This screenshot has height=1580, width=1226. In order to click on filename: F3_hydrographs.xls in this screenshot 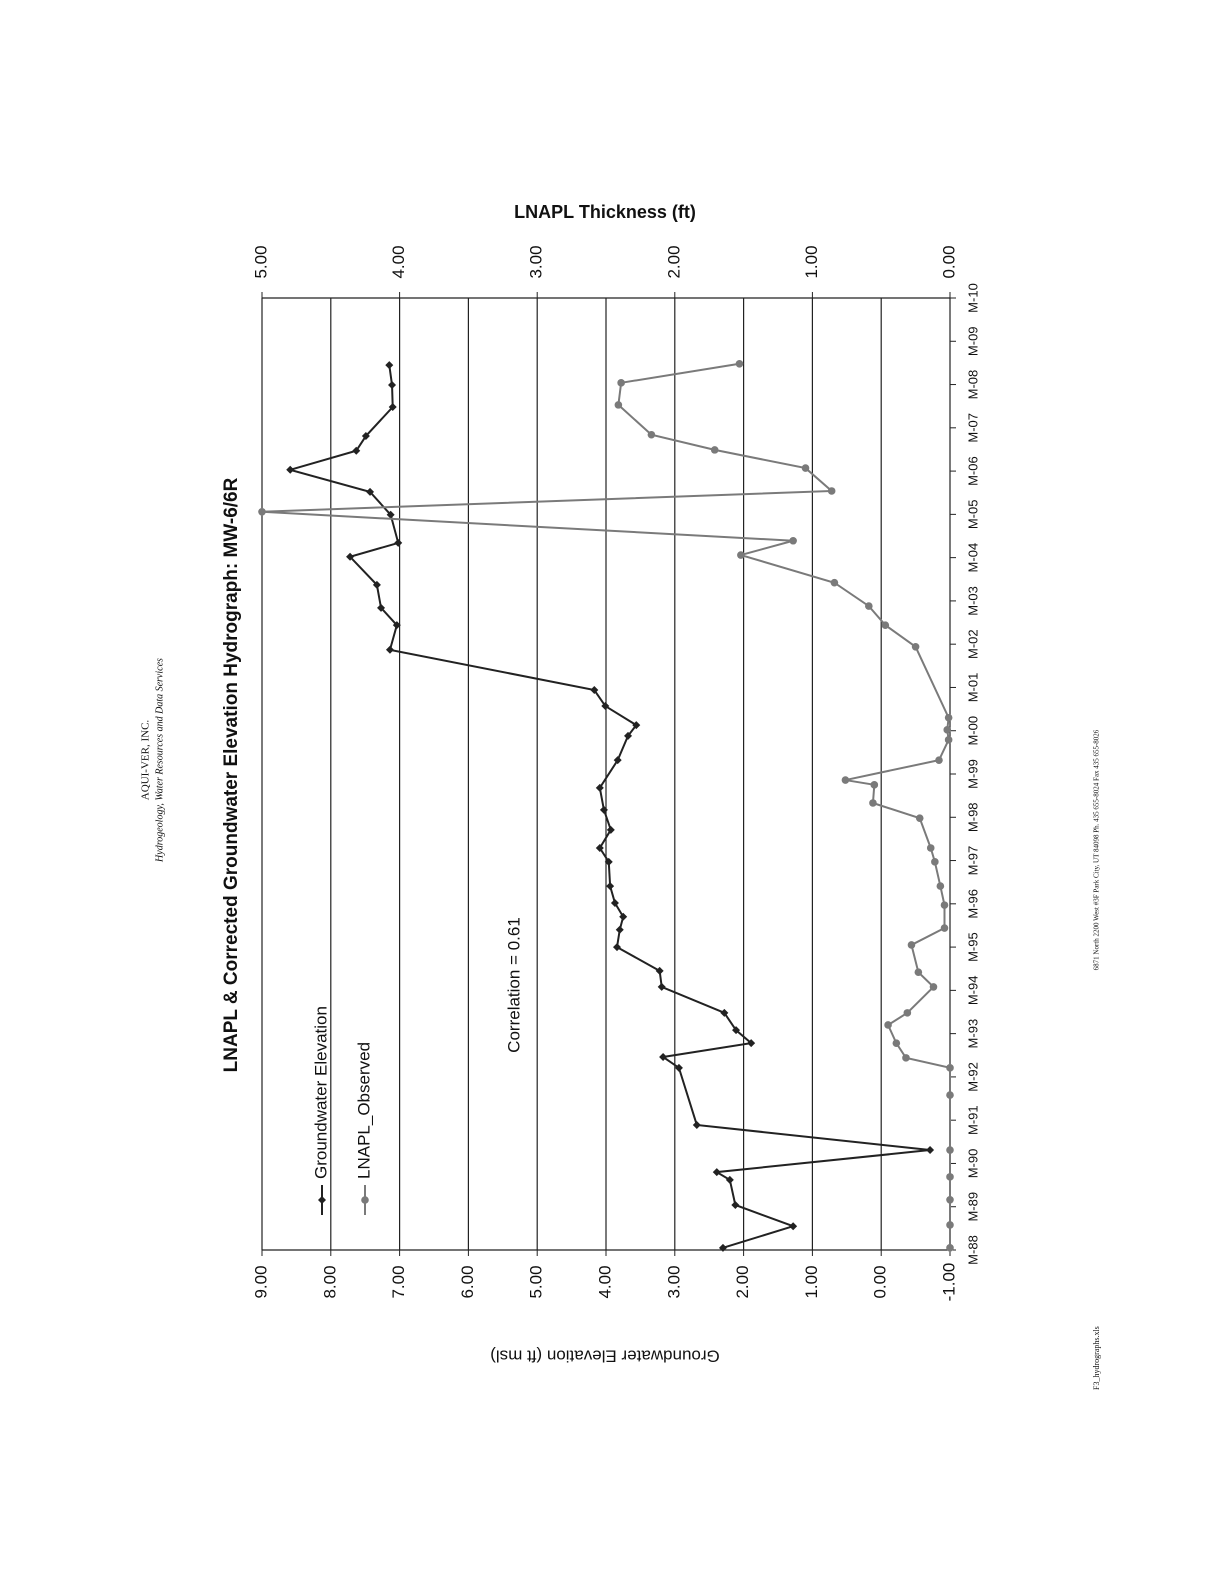, I will do `click(1096, 1358)`.